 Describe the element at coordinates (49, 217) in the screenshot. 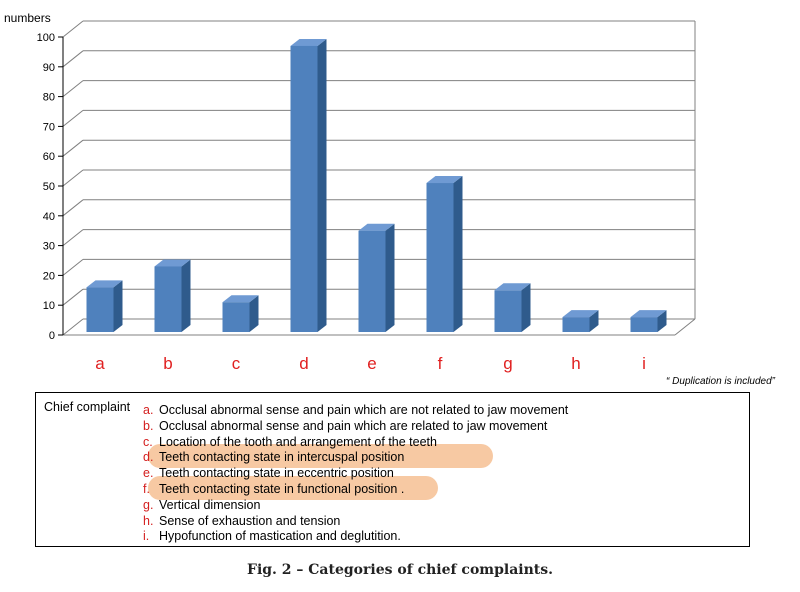

I see `y-tick-label: 40` at that location.